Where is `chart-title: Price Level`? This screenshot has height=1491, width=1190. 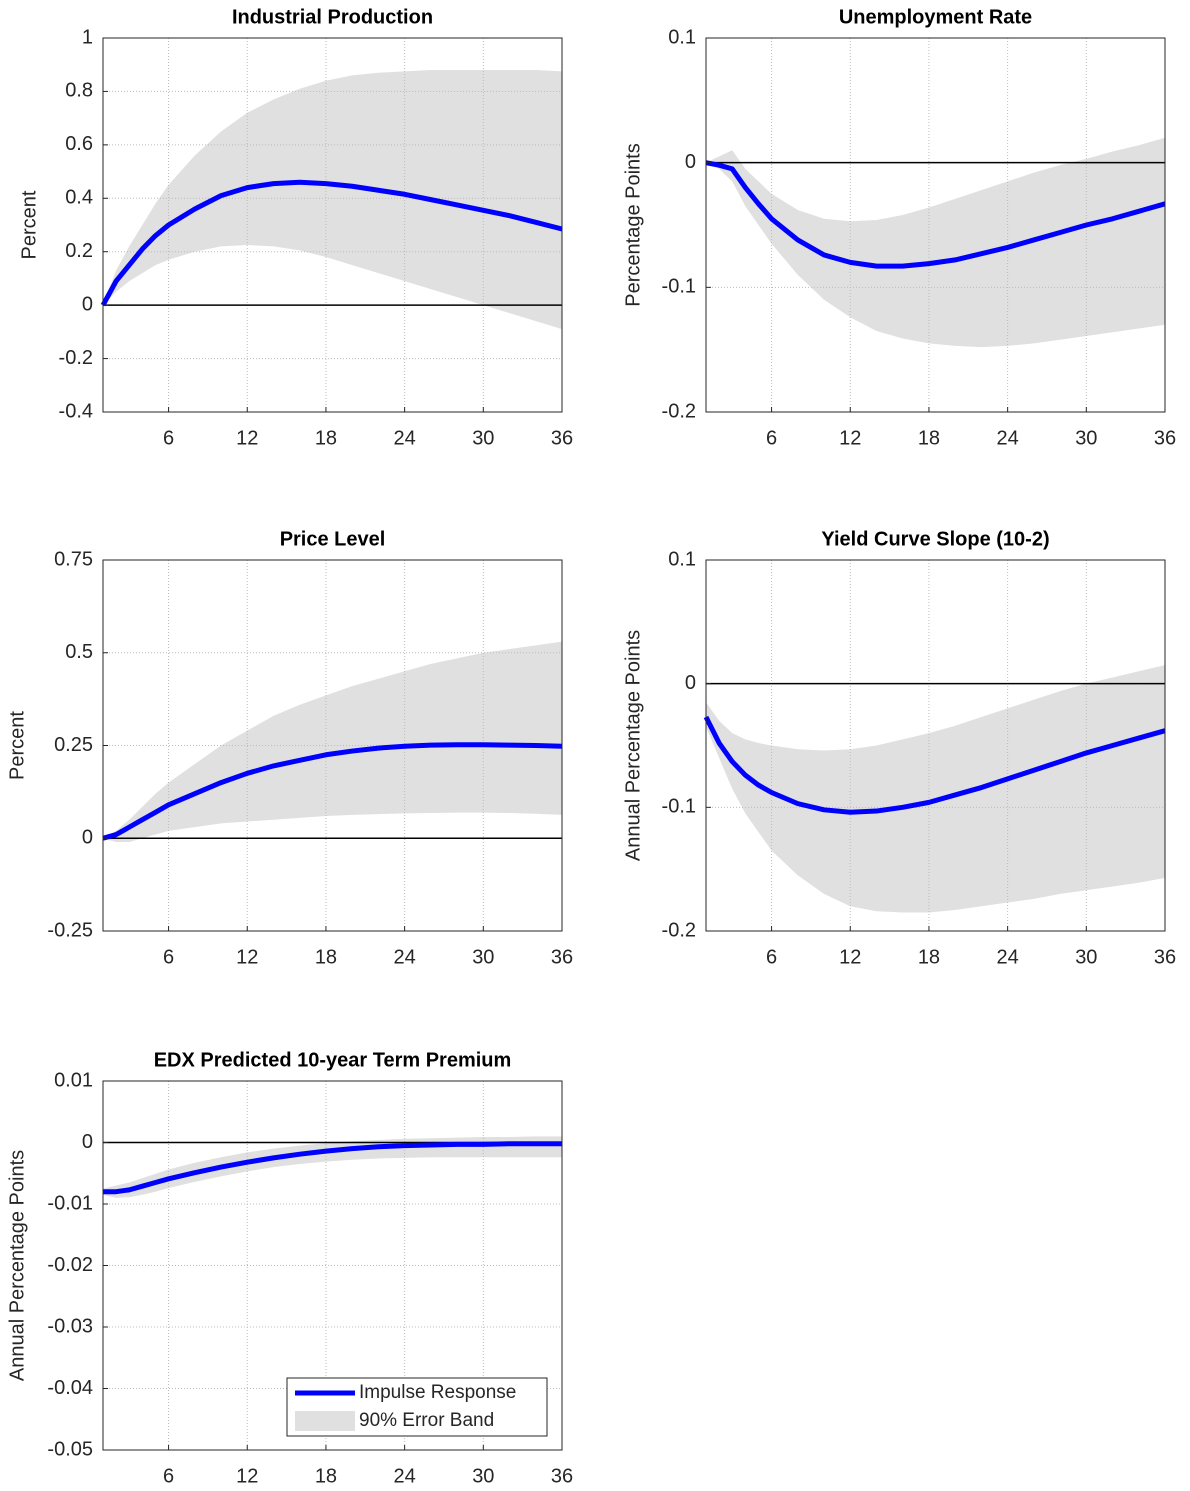
chart-title: Price Level is located at coordinates (333, 539).